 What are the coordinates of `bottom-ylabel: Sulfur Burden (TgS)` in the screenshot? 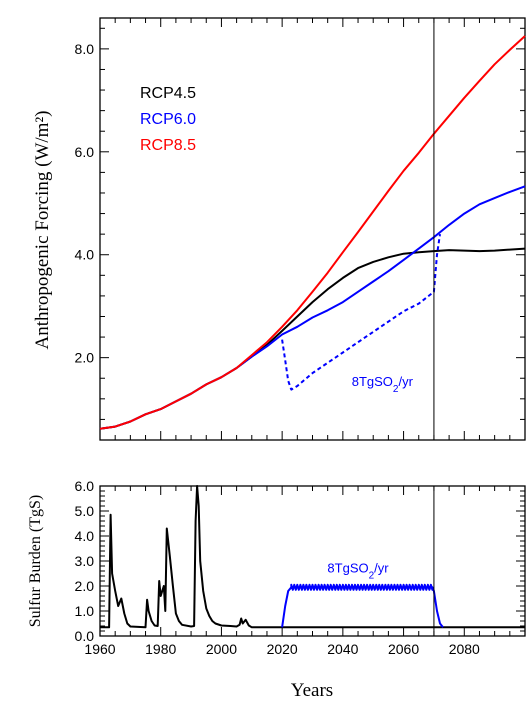 It's located at (35, 561).